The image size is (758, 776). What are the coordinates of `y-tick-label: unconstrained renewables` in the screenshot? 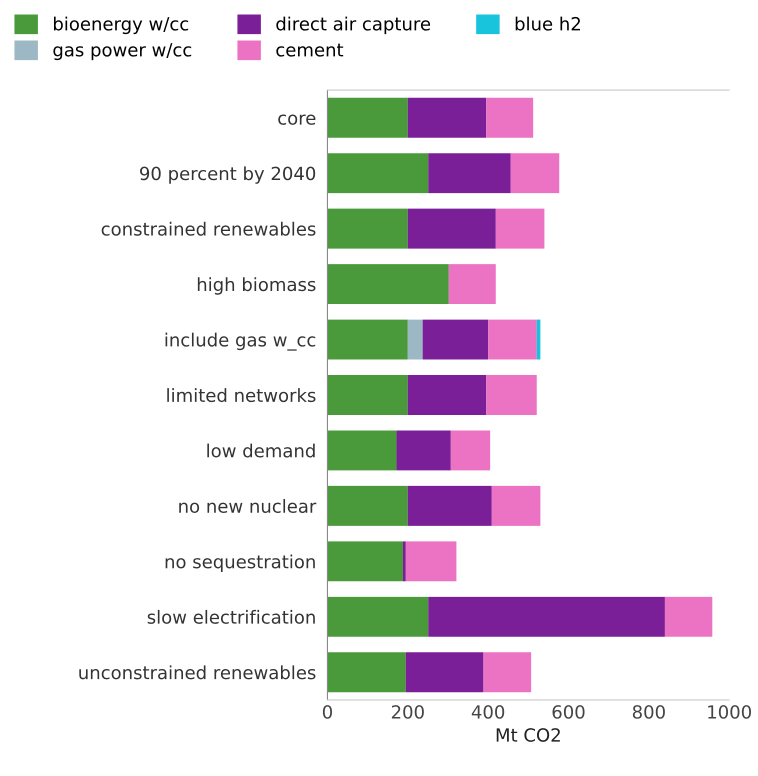 It's located at (197, 672).